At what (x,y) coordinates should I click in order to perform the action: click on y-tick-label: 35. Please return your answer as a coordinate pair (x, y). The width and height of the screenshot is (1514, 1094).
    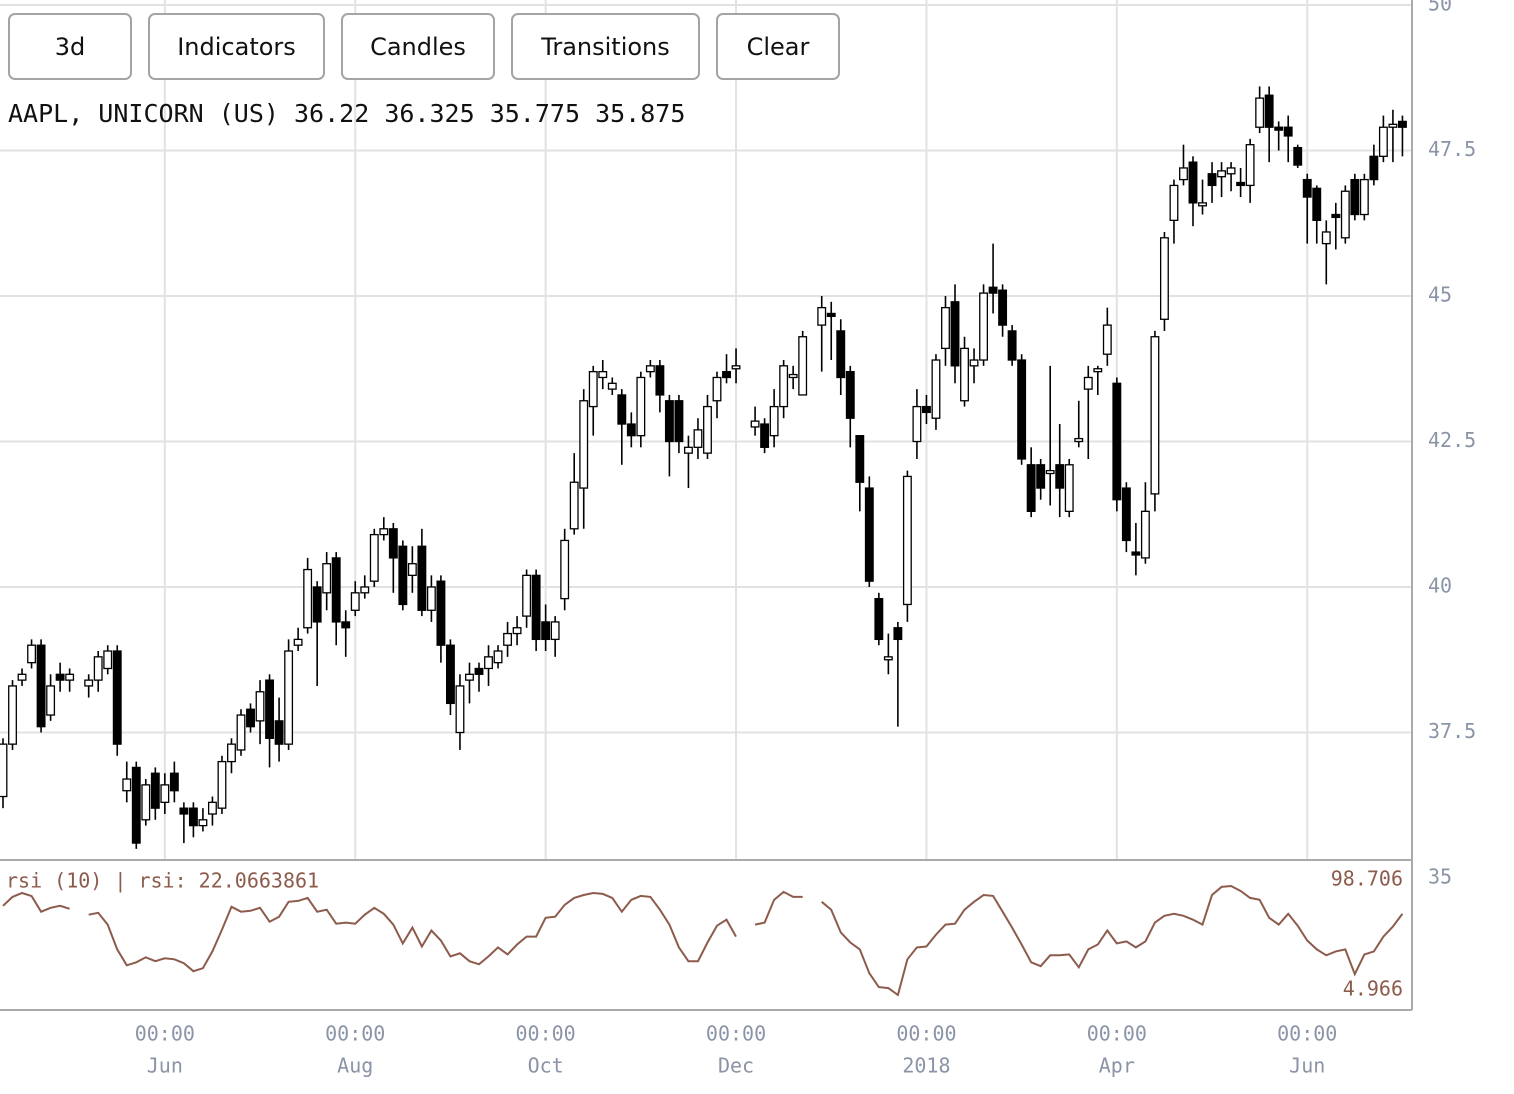
    Looking at the image, I should click on (1440, 877).